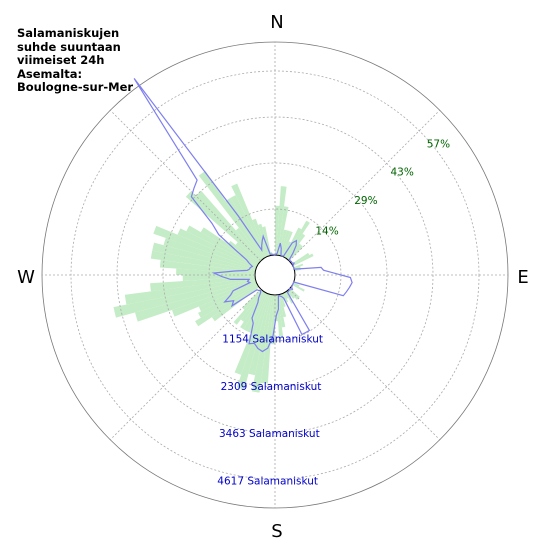 This screenshot has width=550, height=550. I want to click on count-tick-label: 4617 Salamaniskut, so click(267, 482).